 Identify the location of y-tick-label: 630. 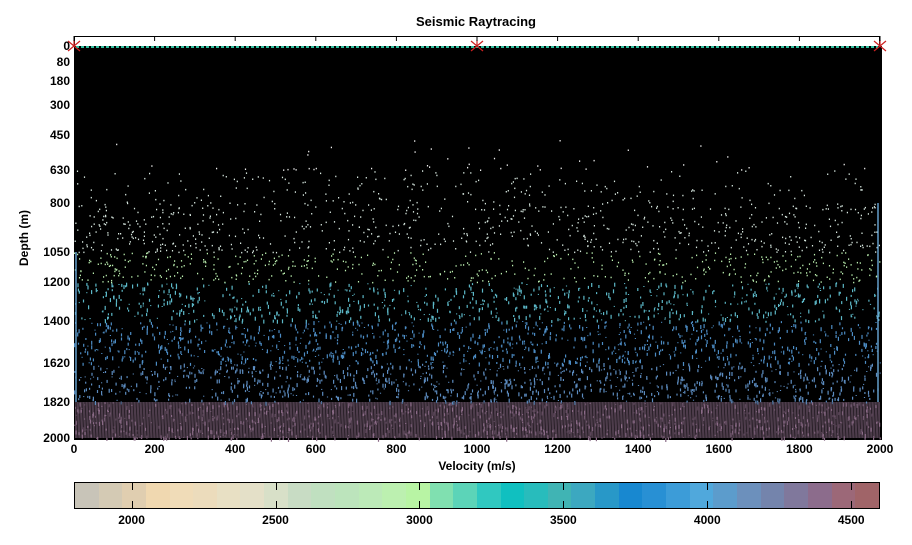
(59, 170).